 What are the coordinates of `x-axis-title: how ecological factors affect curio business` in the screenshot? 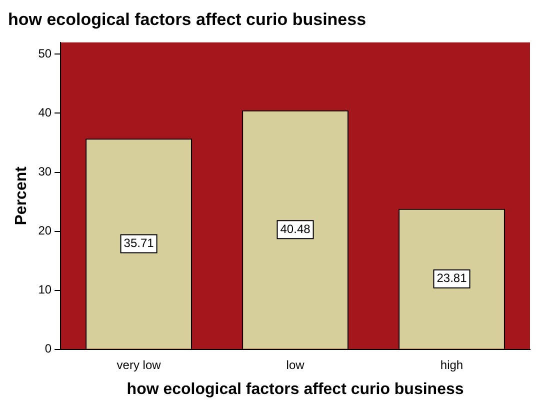 It's located at (295, 389).